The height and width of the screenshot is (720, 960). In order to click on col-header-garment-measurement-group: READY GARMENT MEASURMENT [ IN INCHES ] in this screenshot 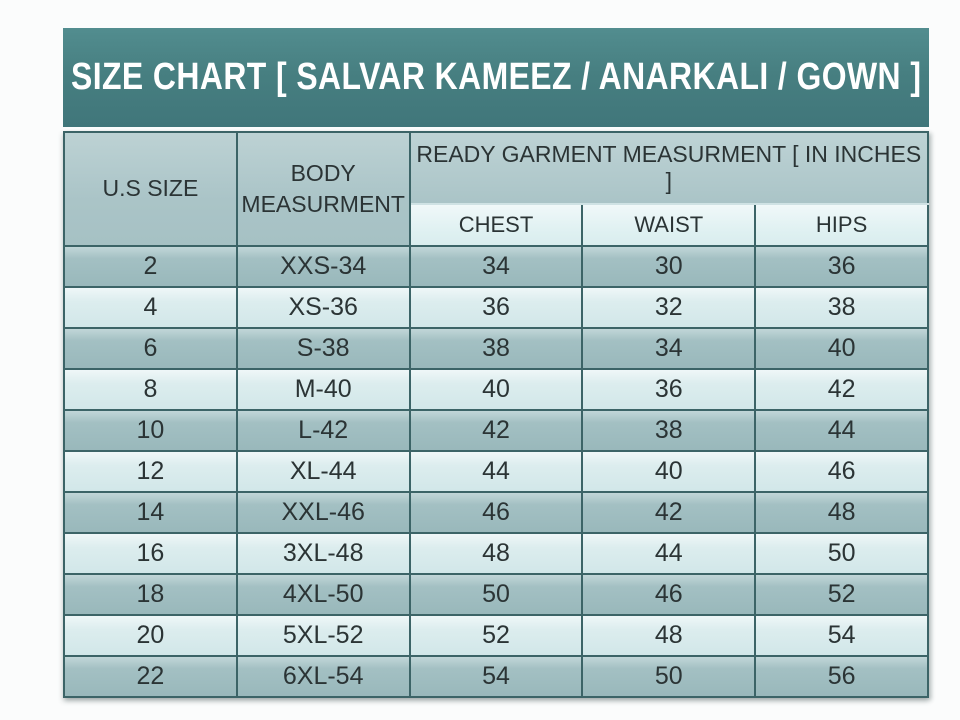, I will do `click(669, 168)`.